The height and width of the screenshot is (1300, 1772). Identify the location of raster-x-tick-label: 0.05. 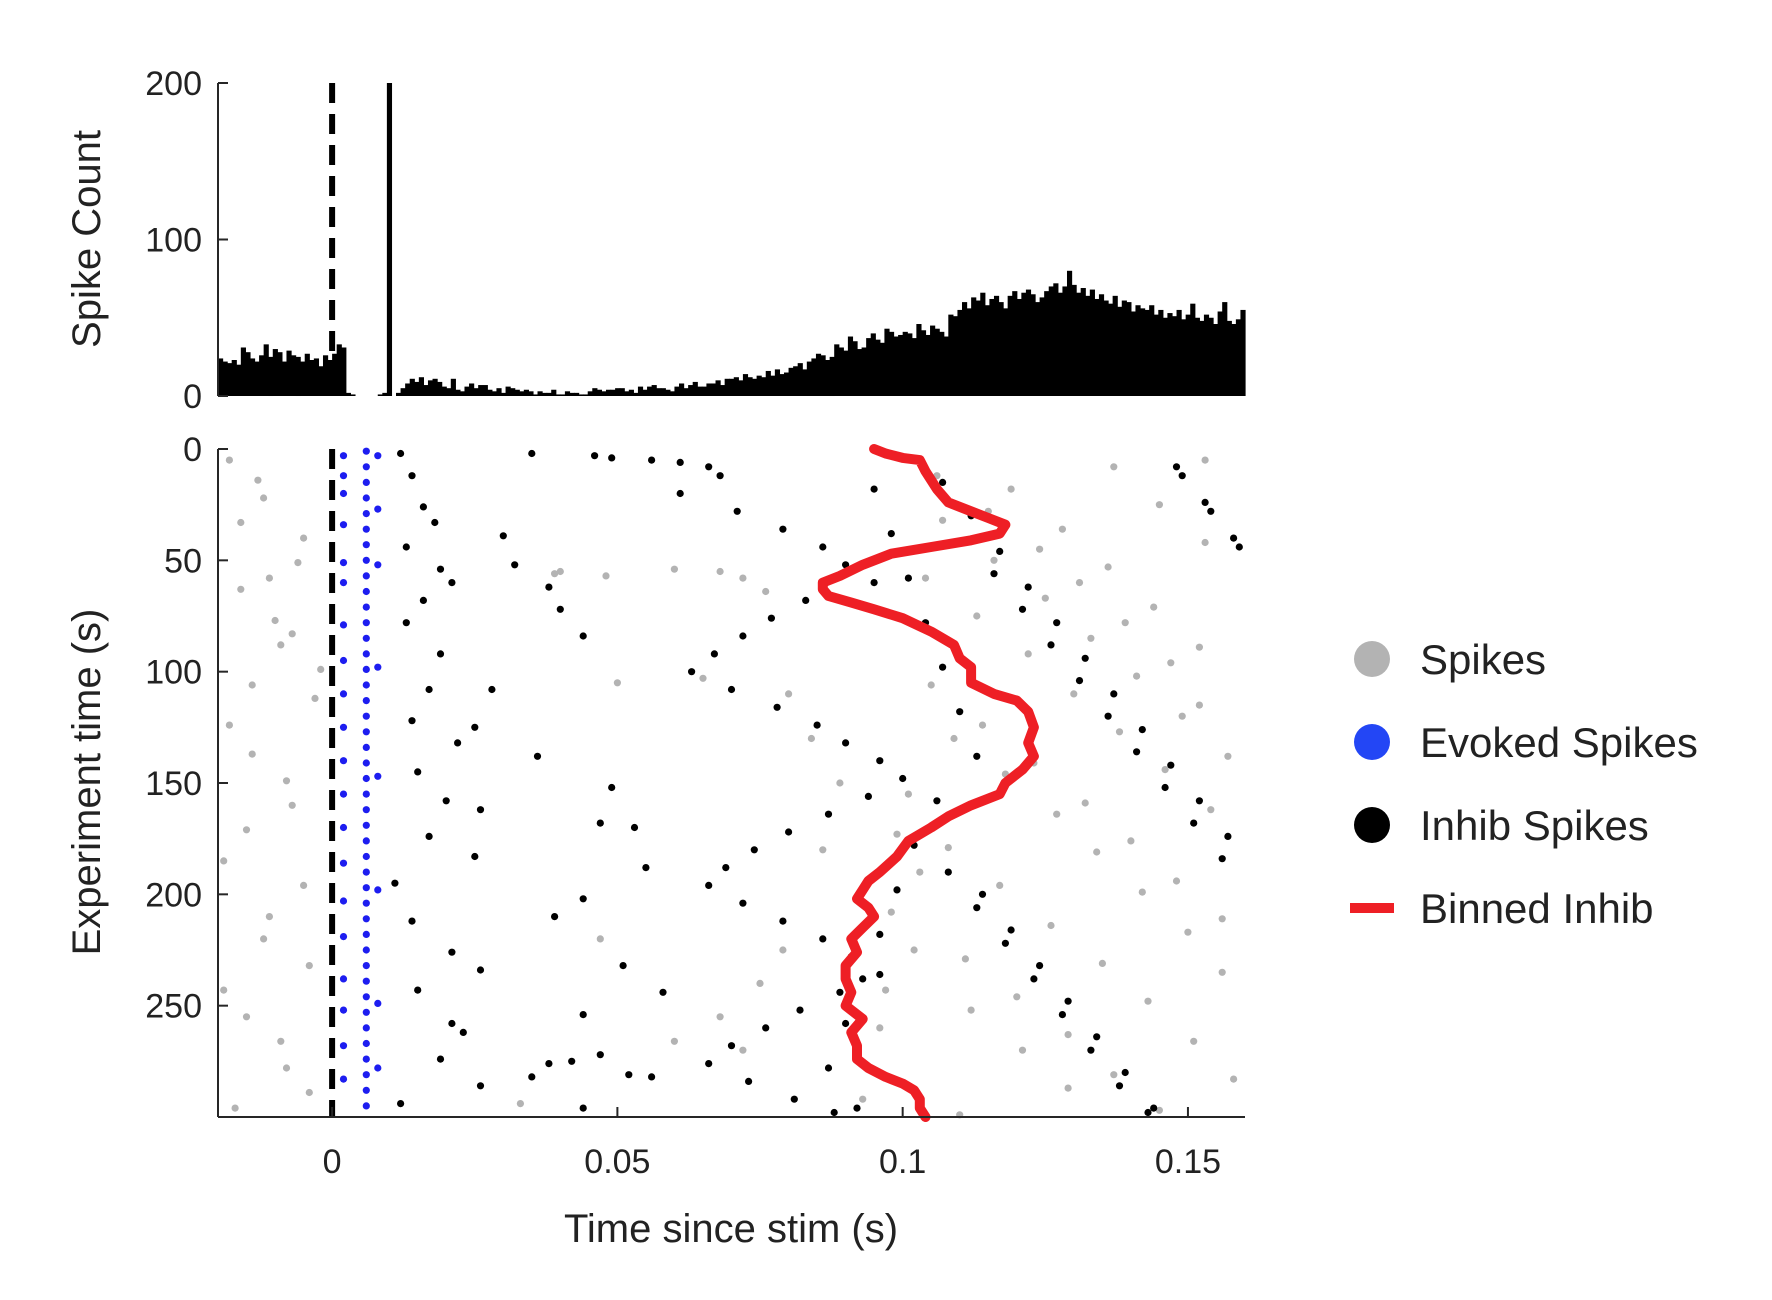
(617, 1162).